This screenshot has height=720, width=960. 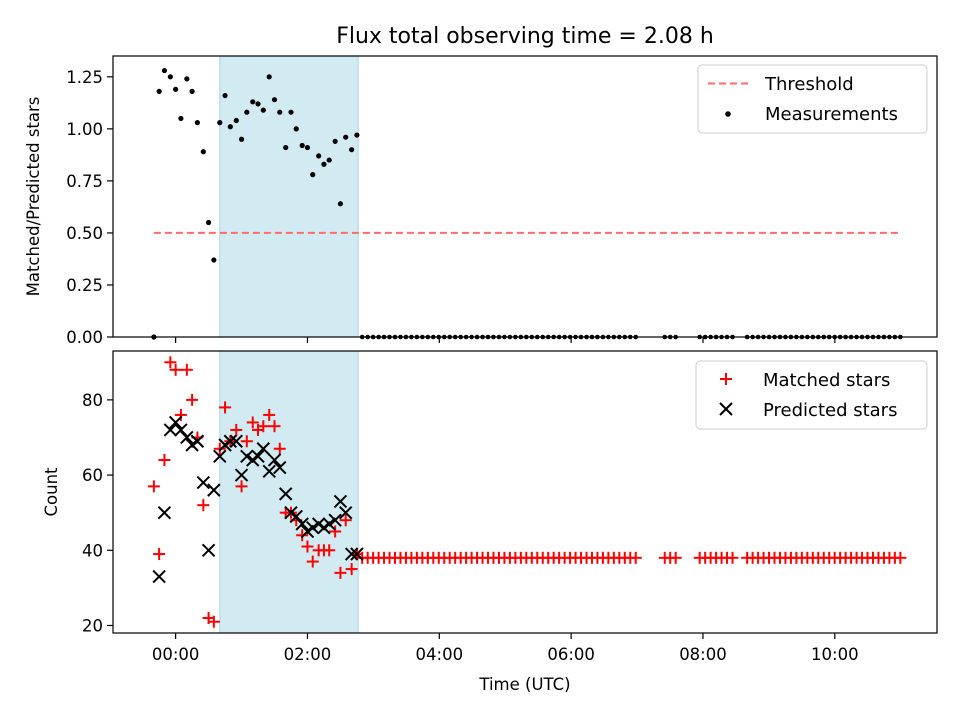 I want to click on legend-matched-swatch, so click(x=726, y=379).